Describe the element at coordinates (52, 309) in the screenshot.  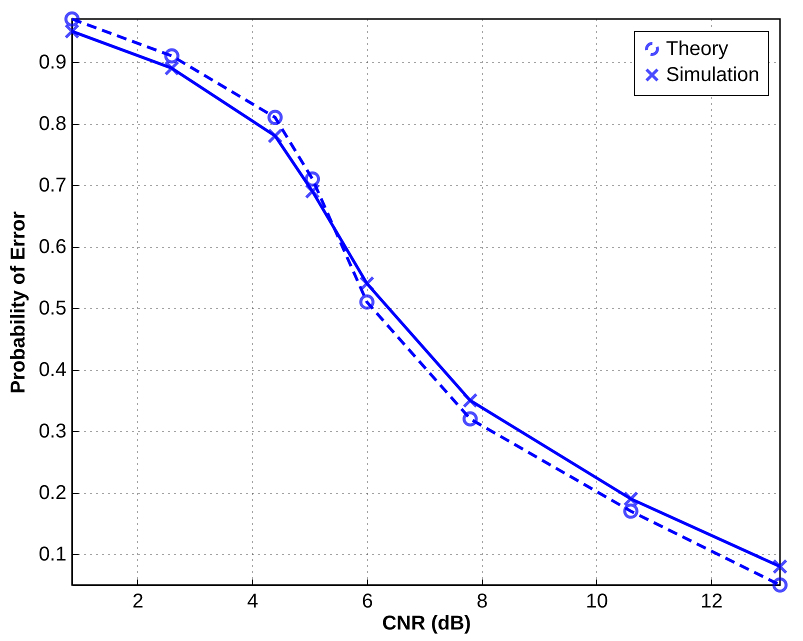
I see `y-tick-label: 0.5` at that location.